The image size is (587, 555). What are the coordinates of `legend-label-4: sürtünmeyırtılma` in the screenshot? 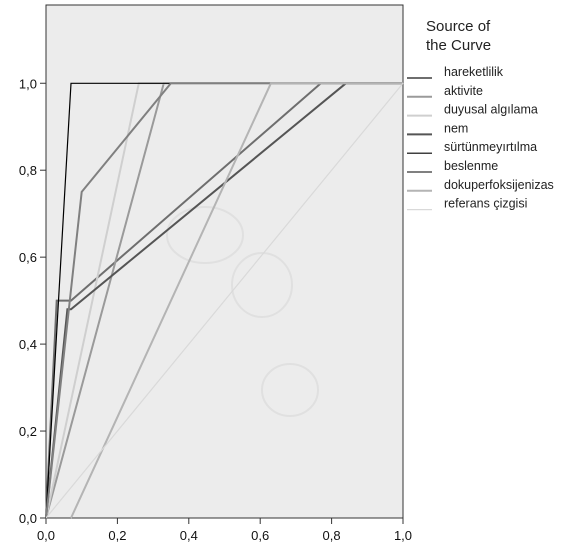 It's located at (490, 147).